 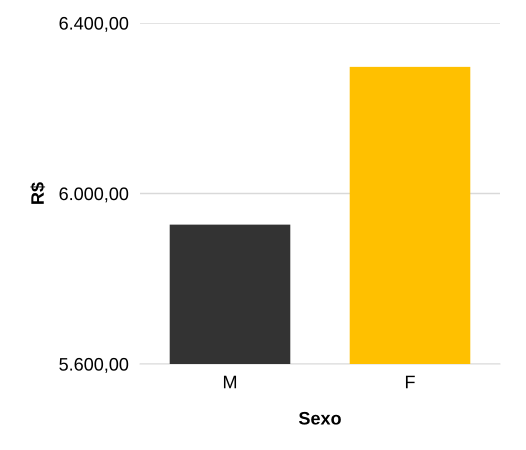 I want to click on x-tick-label: F, so click(x=410, y=382).